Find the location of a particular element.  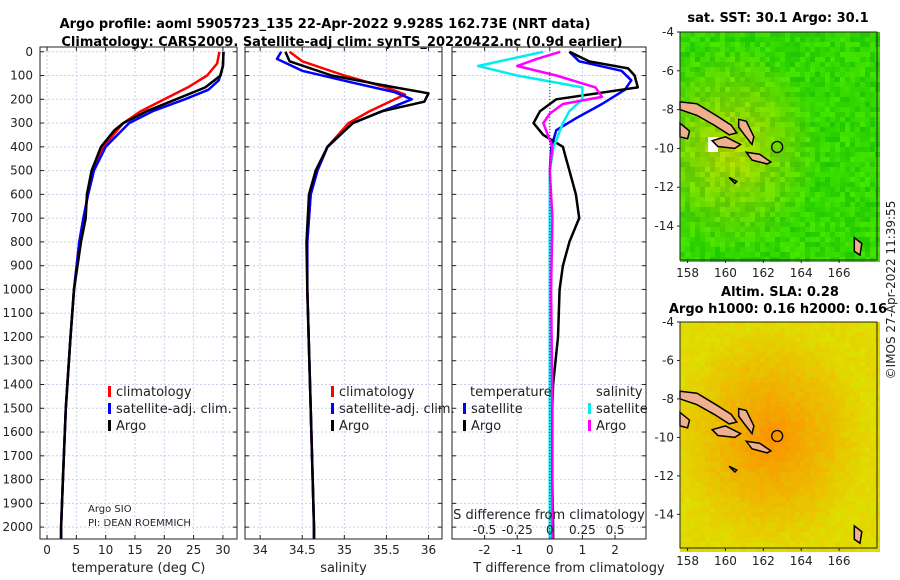

legend-label: satellite is located at coordinates (622, 409).